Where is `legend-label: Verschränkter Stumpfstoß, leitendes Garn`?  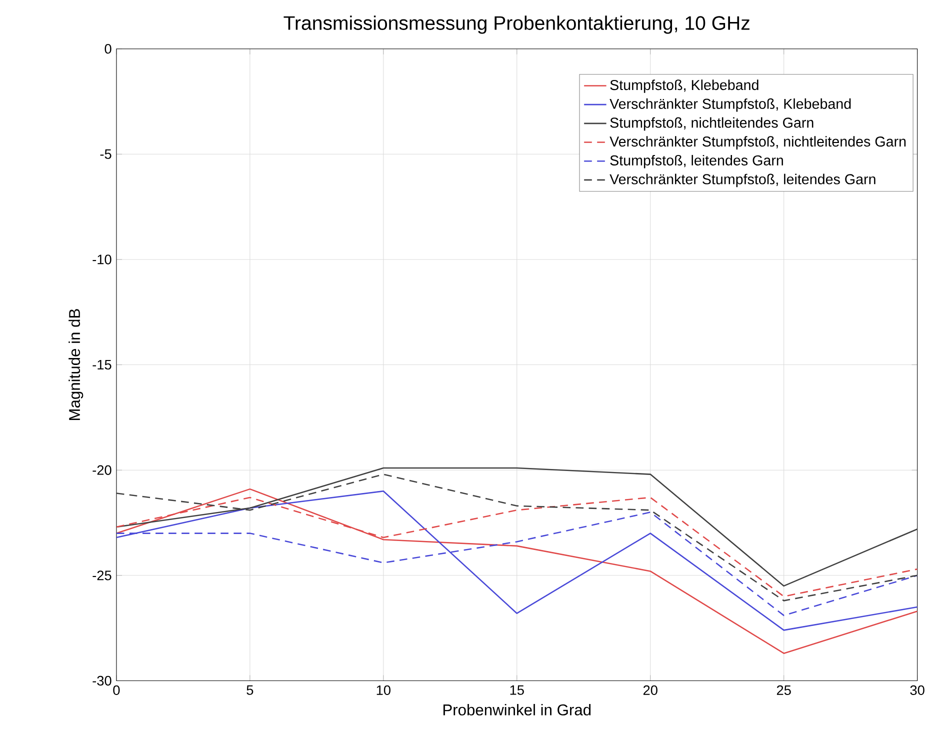 legend-label: Verschränkter Stumpfstoß, leitendes Garn is located at coordinates (743, 181).